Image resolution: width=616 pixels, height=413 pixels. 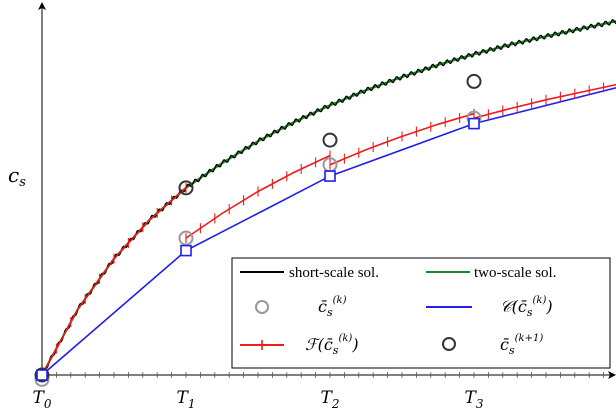 I want to click on legend-label-short: short-scale sol., so click(x=334, y=273).